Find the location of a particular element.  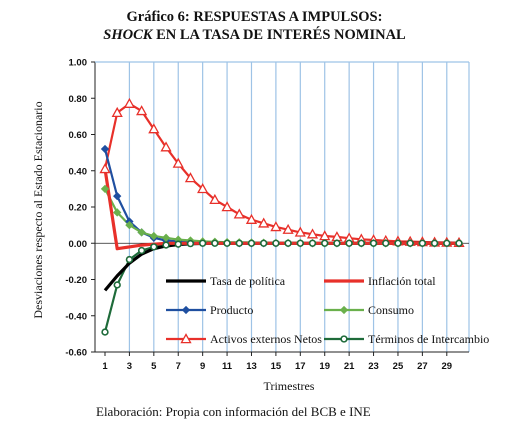

y-tick-label: 0.20 is located at coordinates (78, 208).